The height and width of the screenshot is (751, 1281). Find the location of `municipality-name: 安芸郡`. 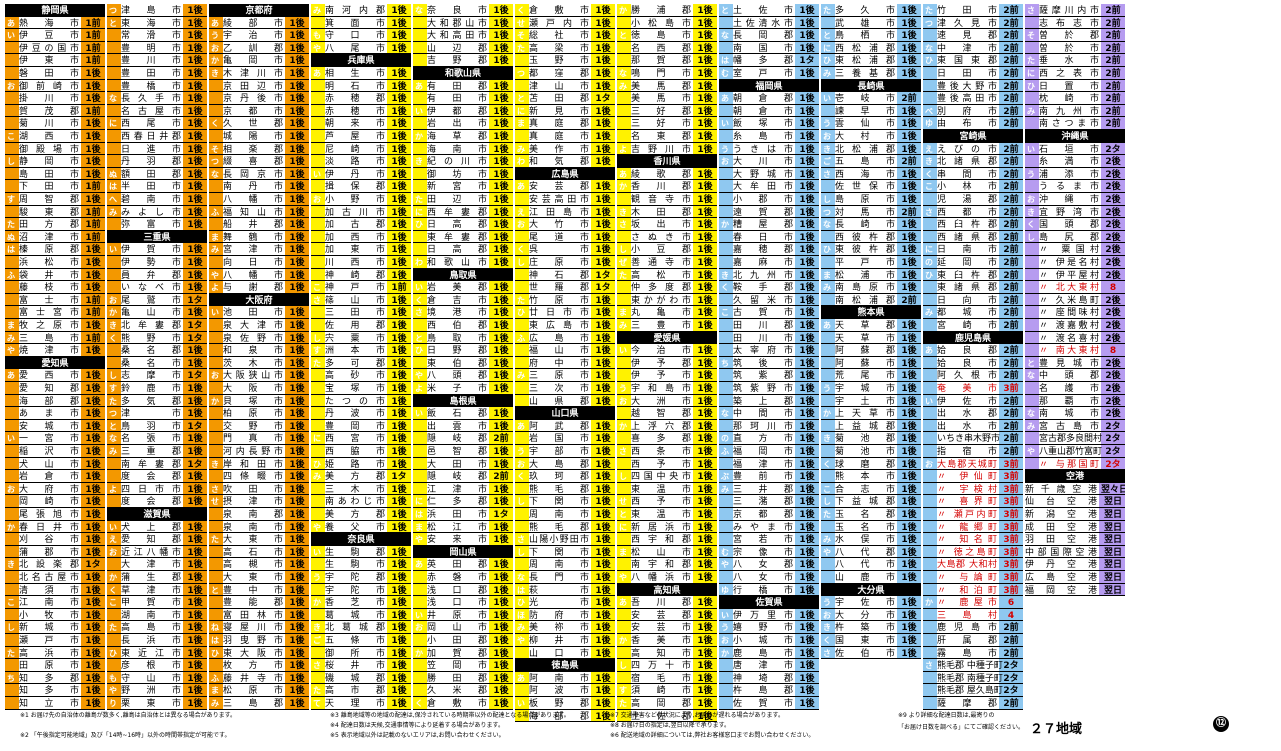

municipality-name: 安芸郡 is located at coordinates (560, 186).